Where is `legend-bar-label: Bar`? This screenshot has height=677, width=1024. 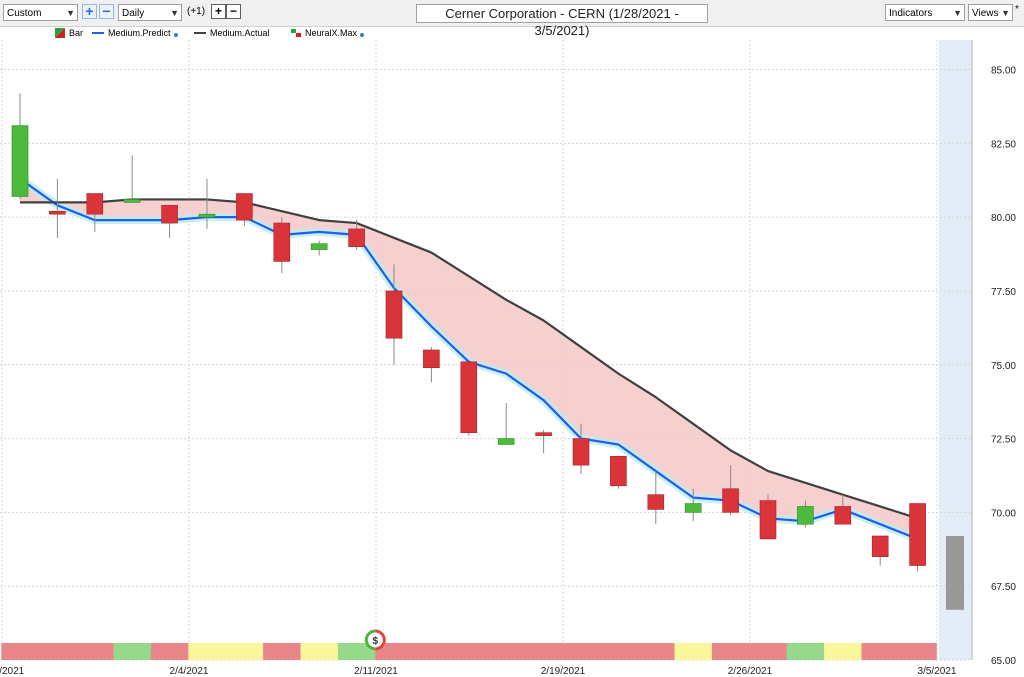 legend-bar-label: Bar is located at coordinates (76, 33).